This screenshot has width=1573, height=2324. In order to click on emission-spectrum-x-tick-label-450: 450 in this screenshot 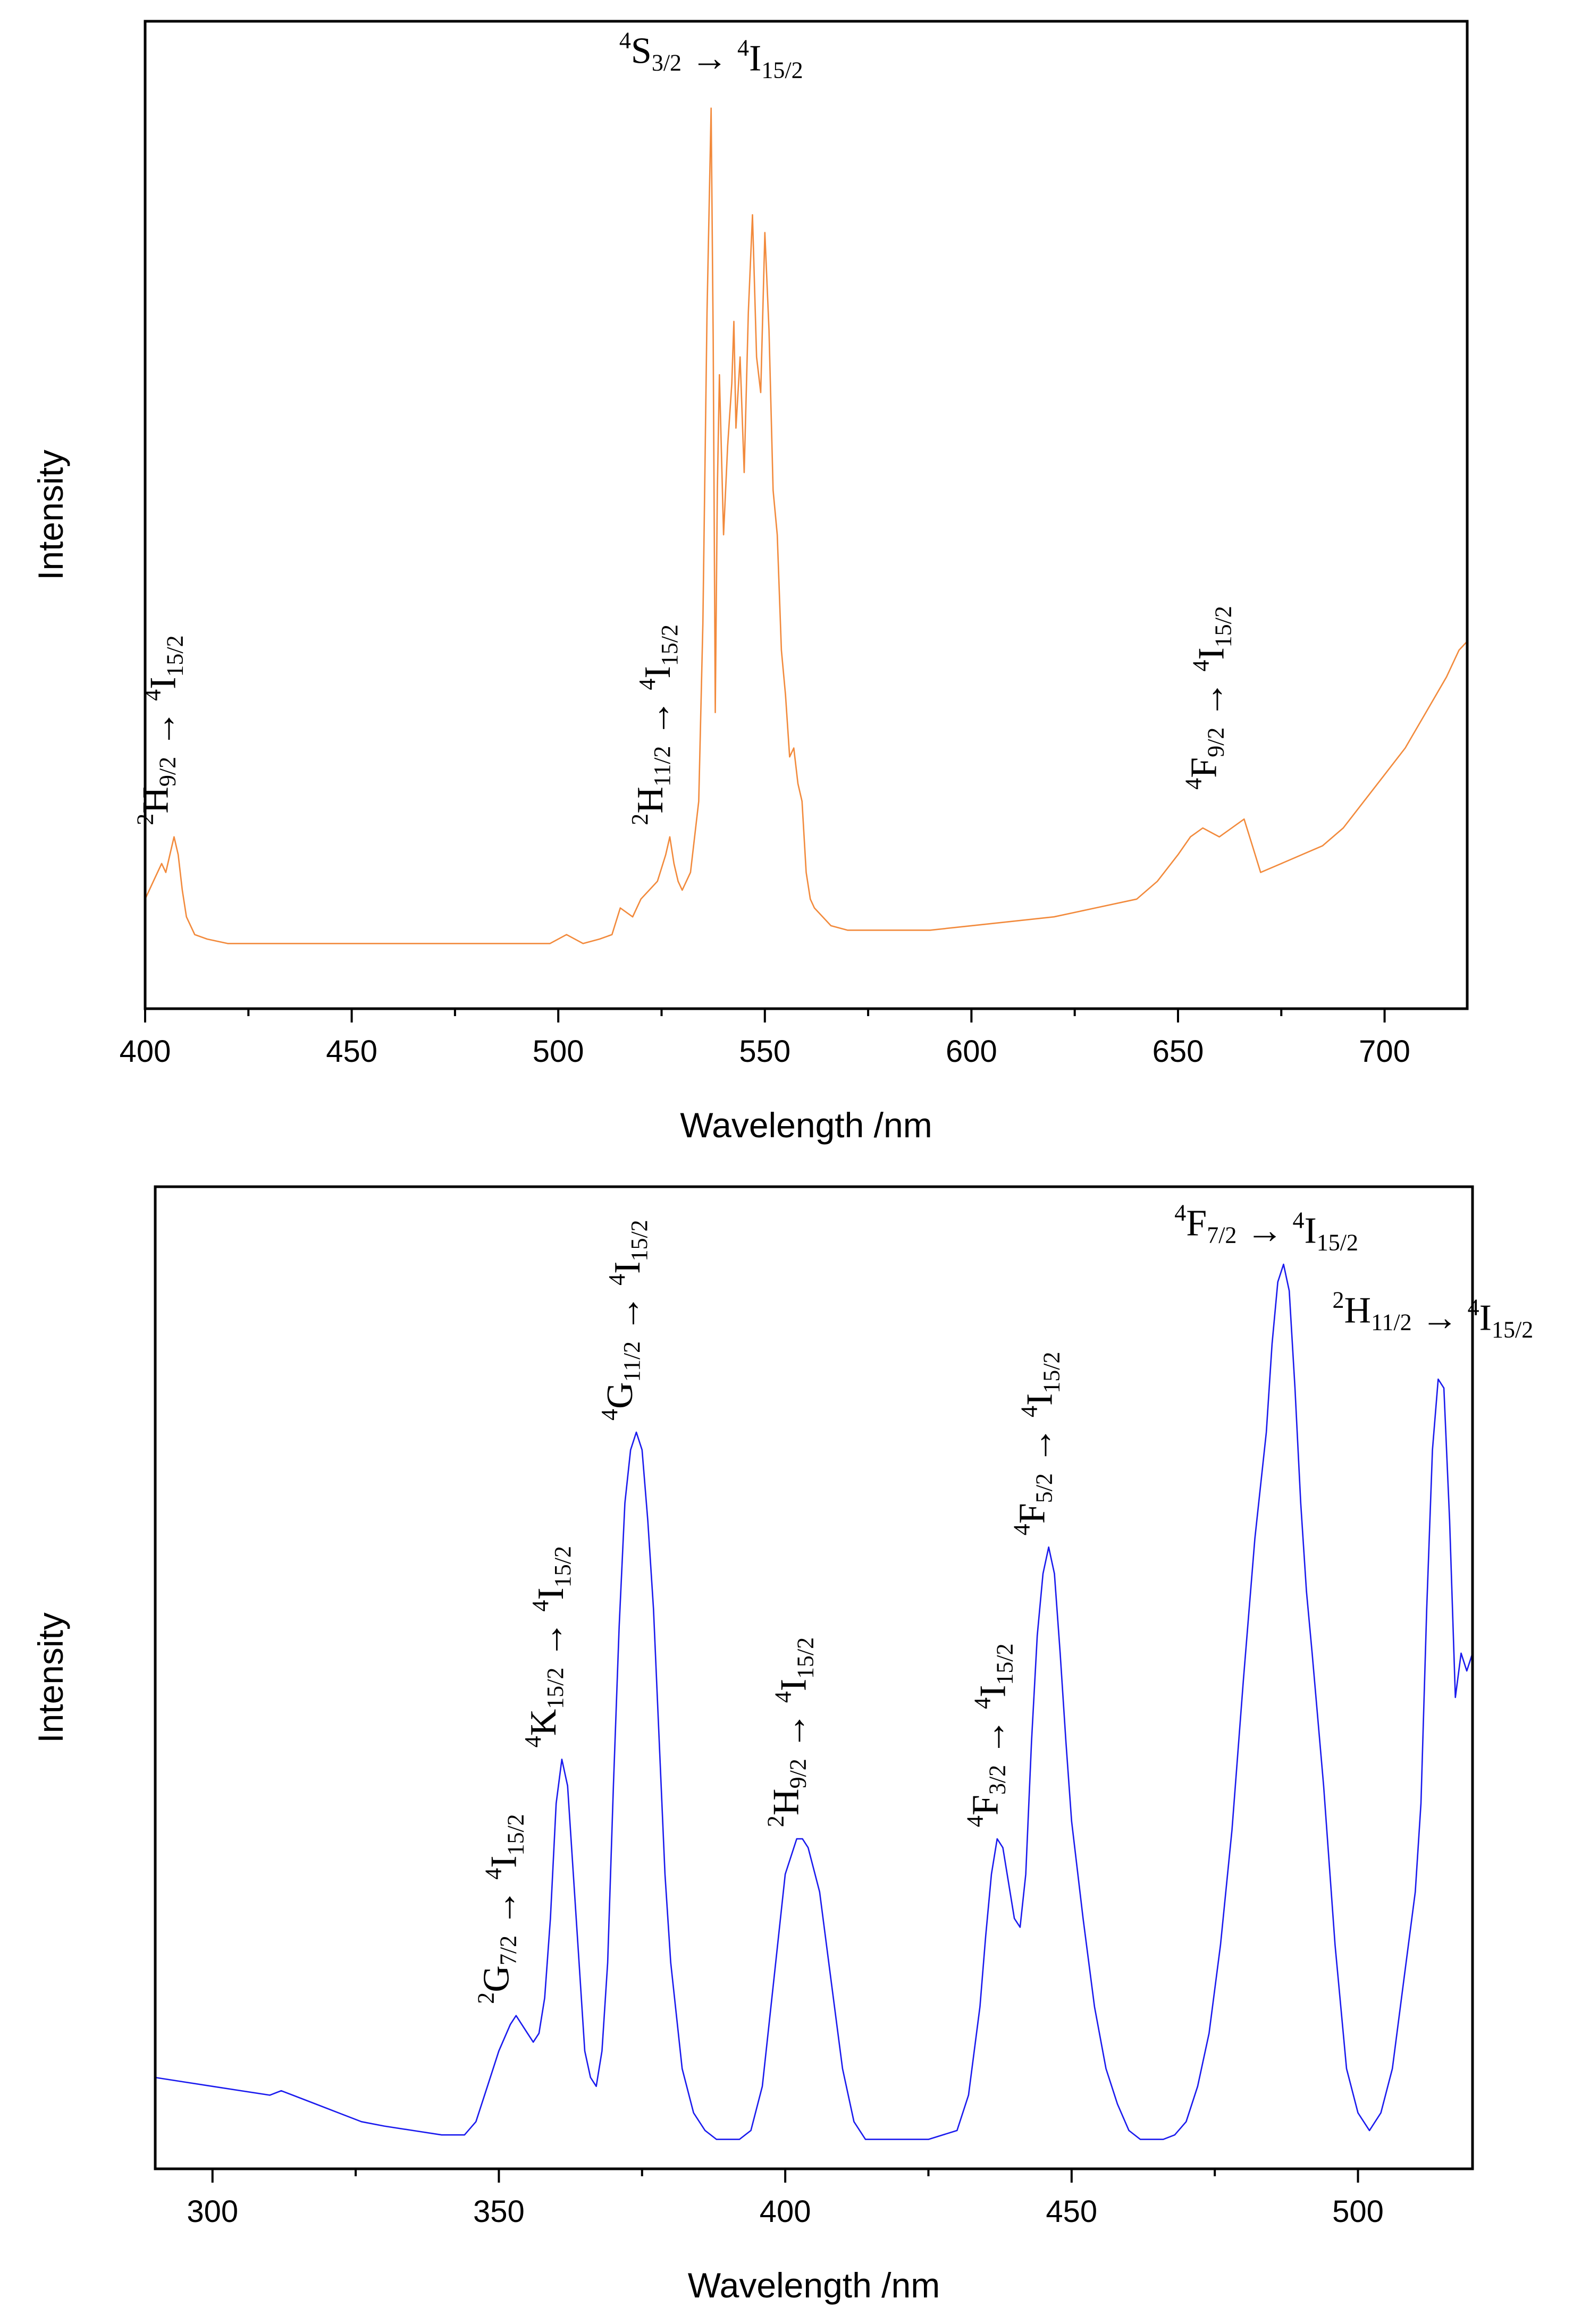, I will do `click(352, 1051)`.